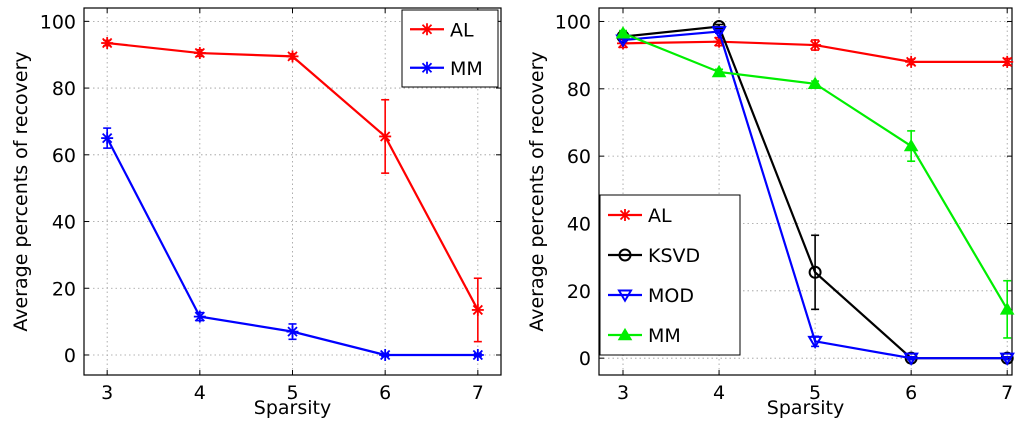 The width and height of the screenshot is (1016, 425). Describe the element at coordinates (671, 296) in the screenshot. I see `legend-label: MOD` at that location.